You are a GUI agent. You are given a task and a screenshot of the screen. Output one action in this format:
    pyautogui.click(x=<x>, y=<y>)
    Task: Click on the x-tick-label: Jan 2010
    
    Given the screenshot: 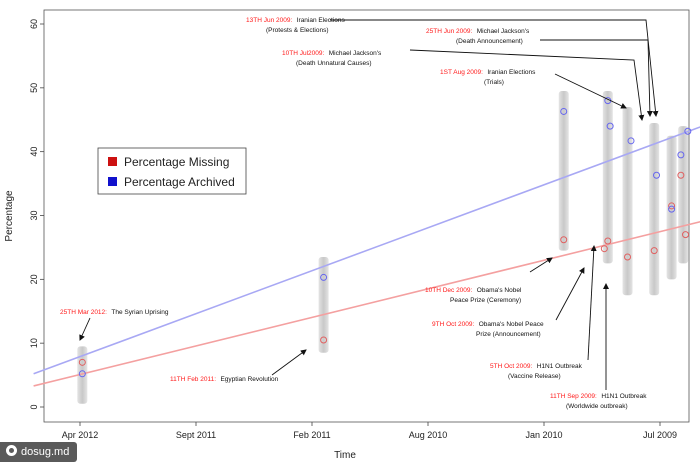 What is the action you would take?
    pyautogui.click(x=543, y=435)
    